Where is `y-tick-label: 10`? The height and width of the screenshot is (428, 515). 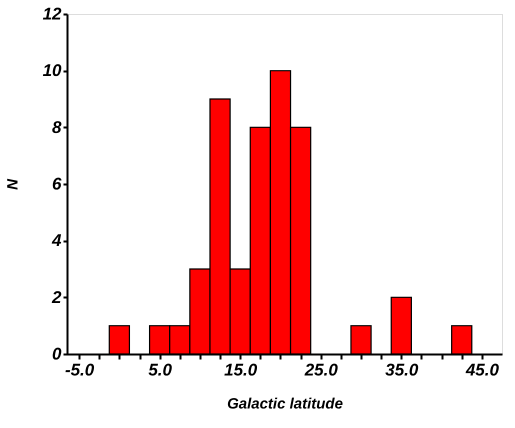 y-tick-label: 10 is located at coordinates (52, 70).